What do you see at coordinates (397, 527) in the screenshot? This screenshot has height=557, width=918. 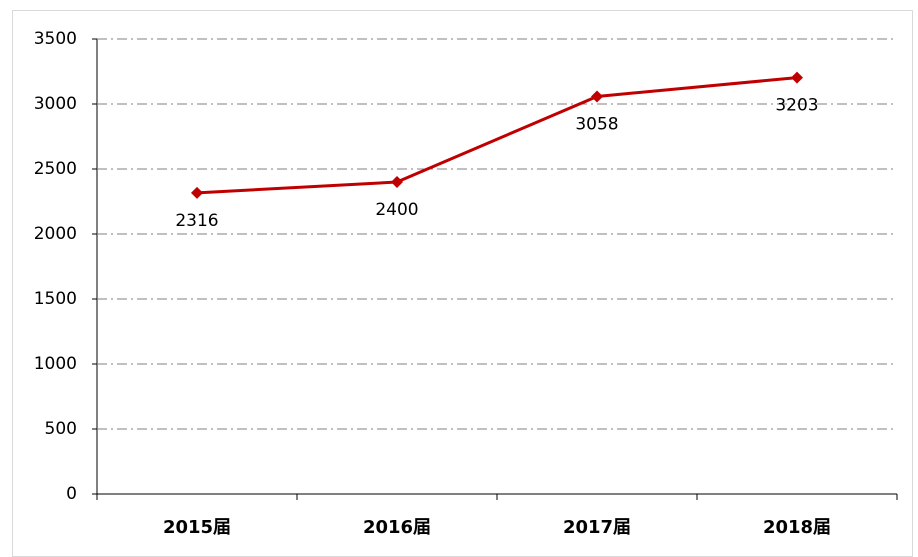 I see `x-tick-label: 2016届` at bounding box center [397, 527].